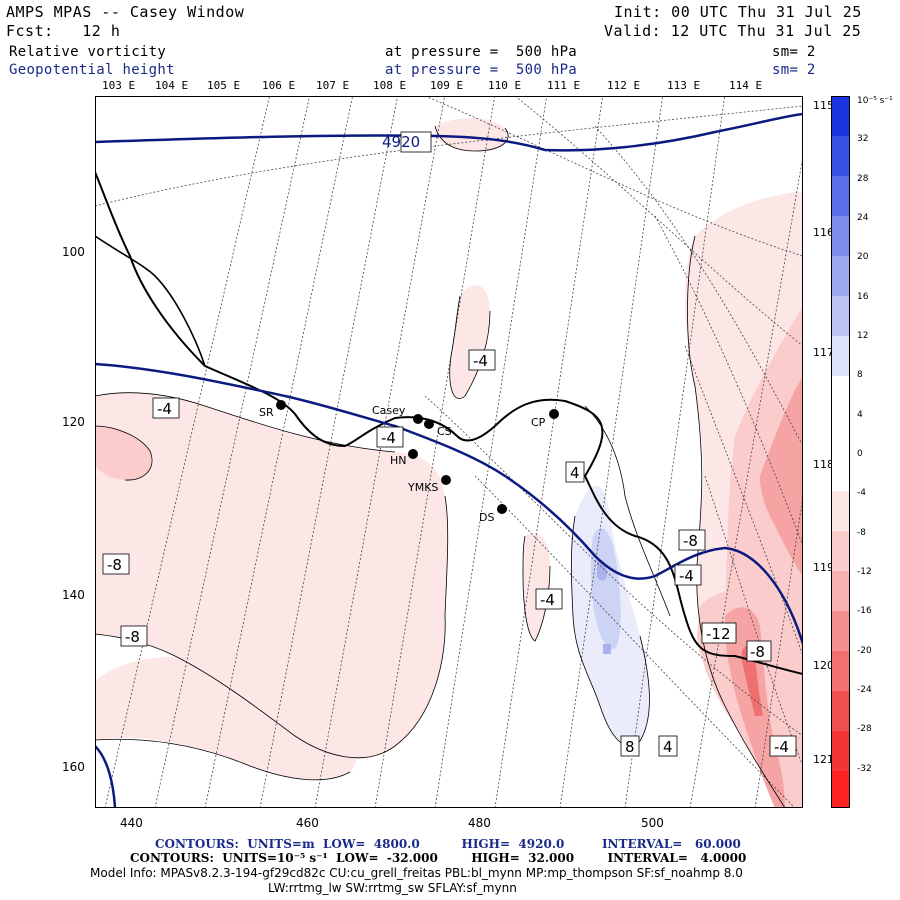 This screenshot has height=900, width=900. What do you see at coordinates (684, 85) in the screenshot?
I see `lon-label: 113 E` at bounding box center [684, 85].